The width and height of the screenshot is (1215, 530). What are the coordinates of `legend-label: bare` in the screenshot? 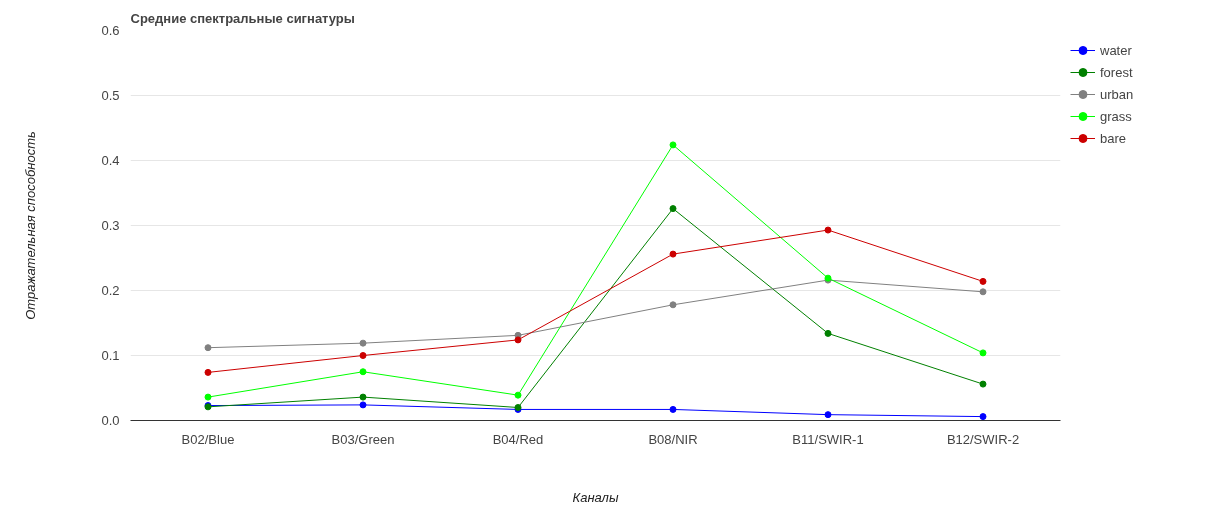 It's located at (1113, 138).